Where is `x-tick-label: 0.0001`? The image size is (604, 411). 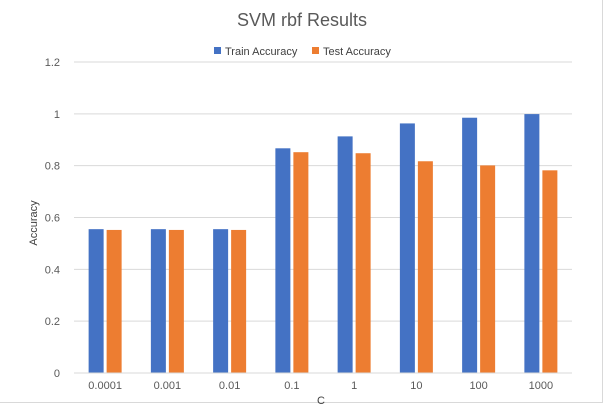
x-tick-label: 0.0001 is located at coordinates (105, 386).